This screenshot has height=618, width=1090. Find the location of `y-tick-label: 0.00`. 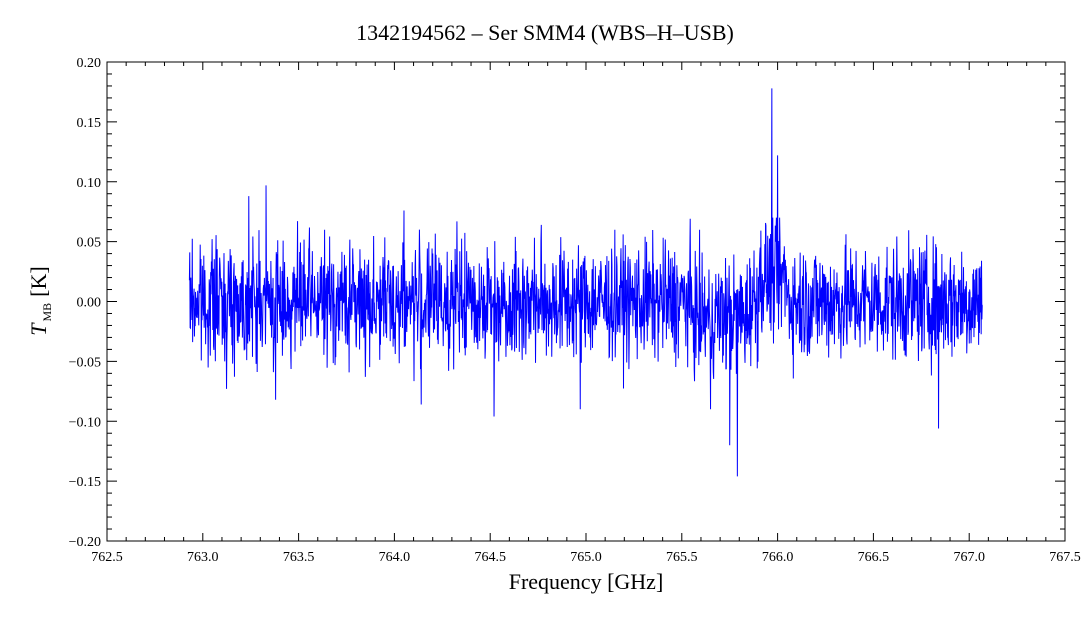

y-tick-label: 0.00 is located at coordinates (89, 303).